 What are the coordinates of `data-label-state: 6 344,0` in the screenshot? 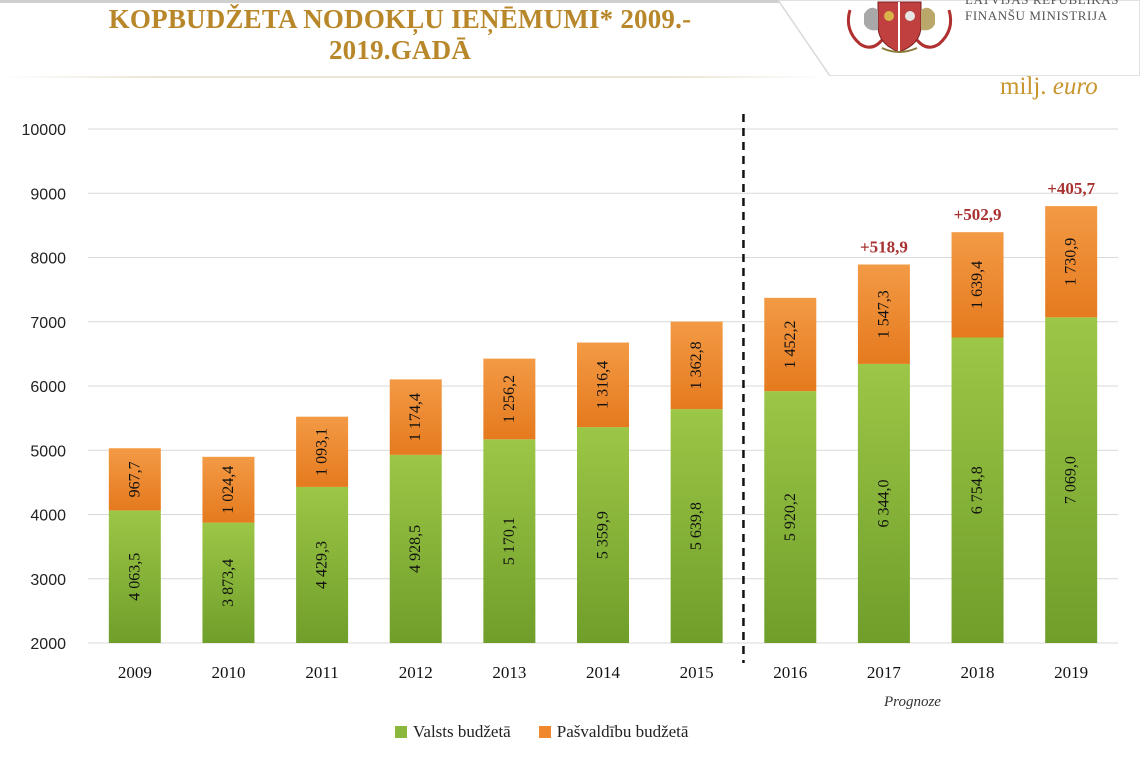 It's located at (883, 503).